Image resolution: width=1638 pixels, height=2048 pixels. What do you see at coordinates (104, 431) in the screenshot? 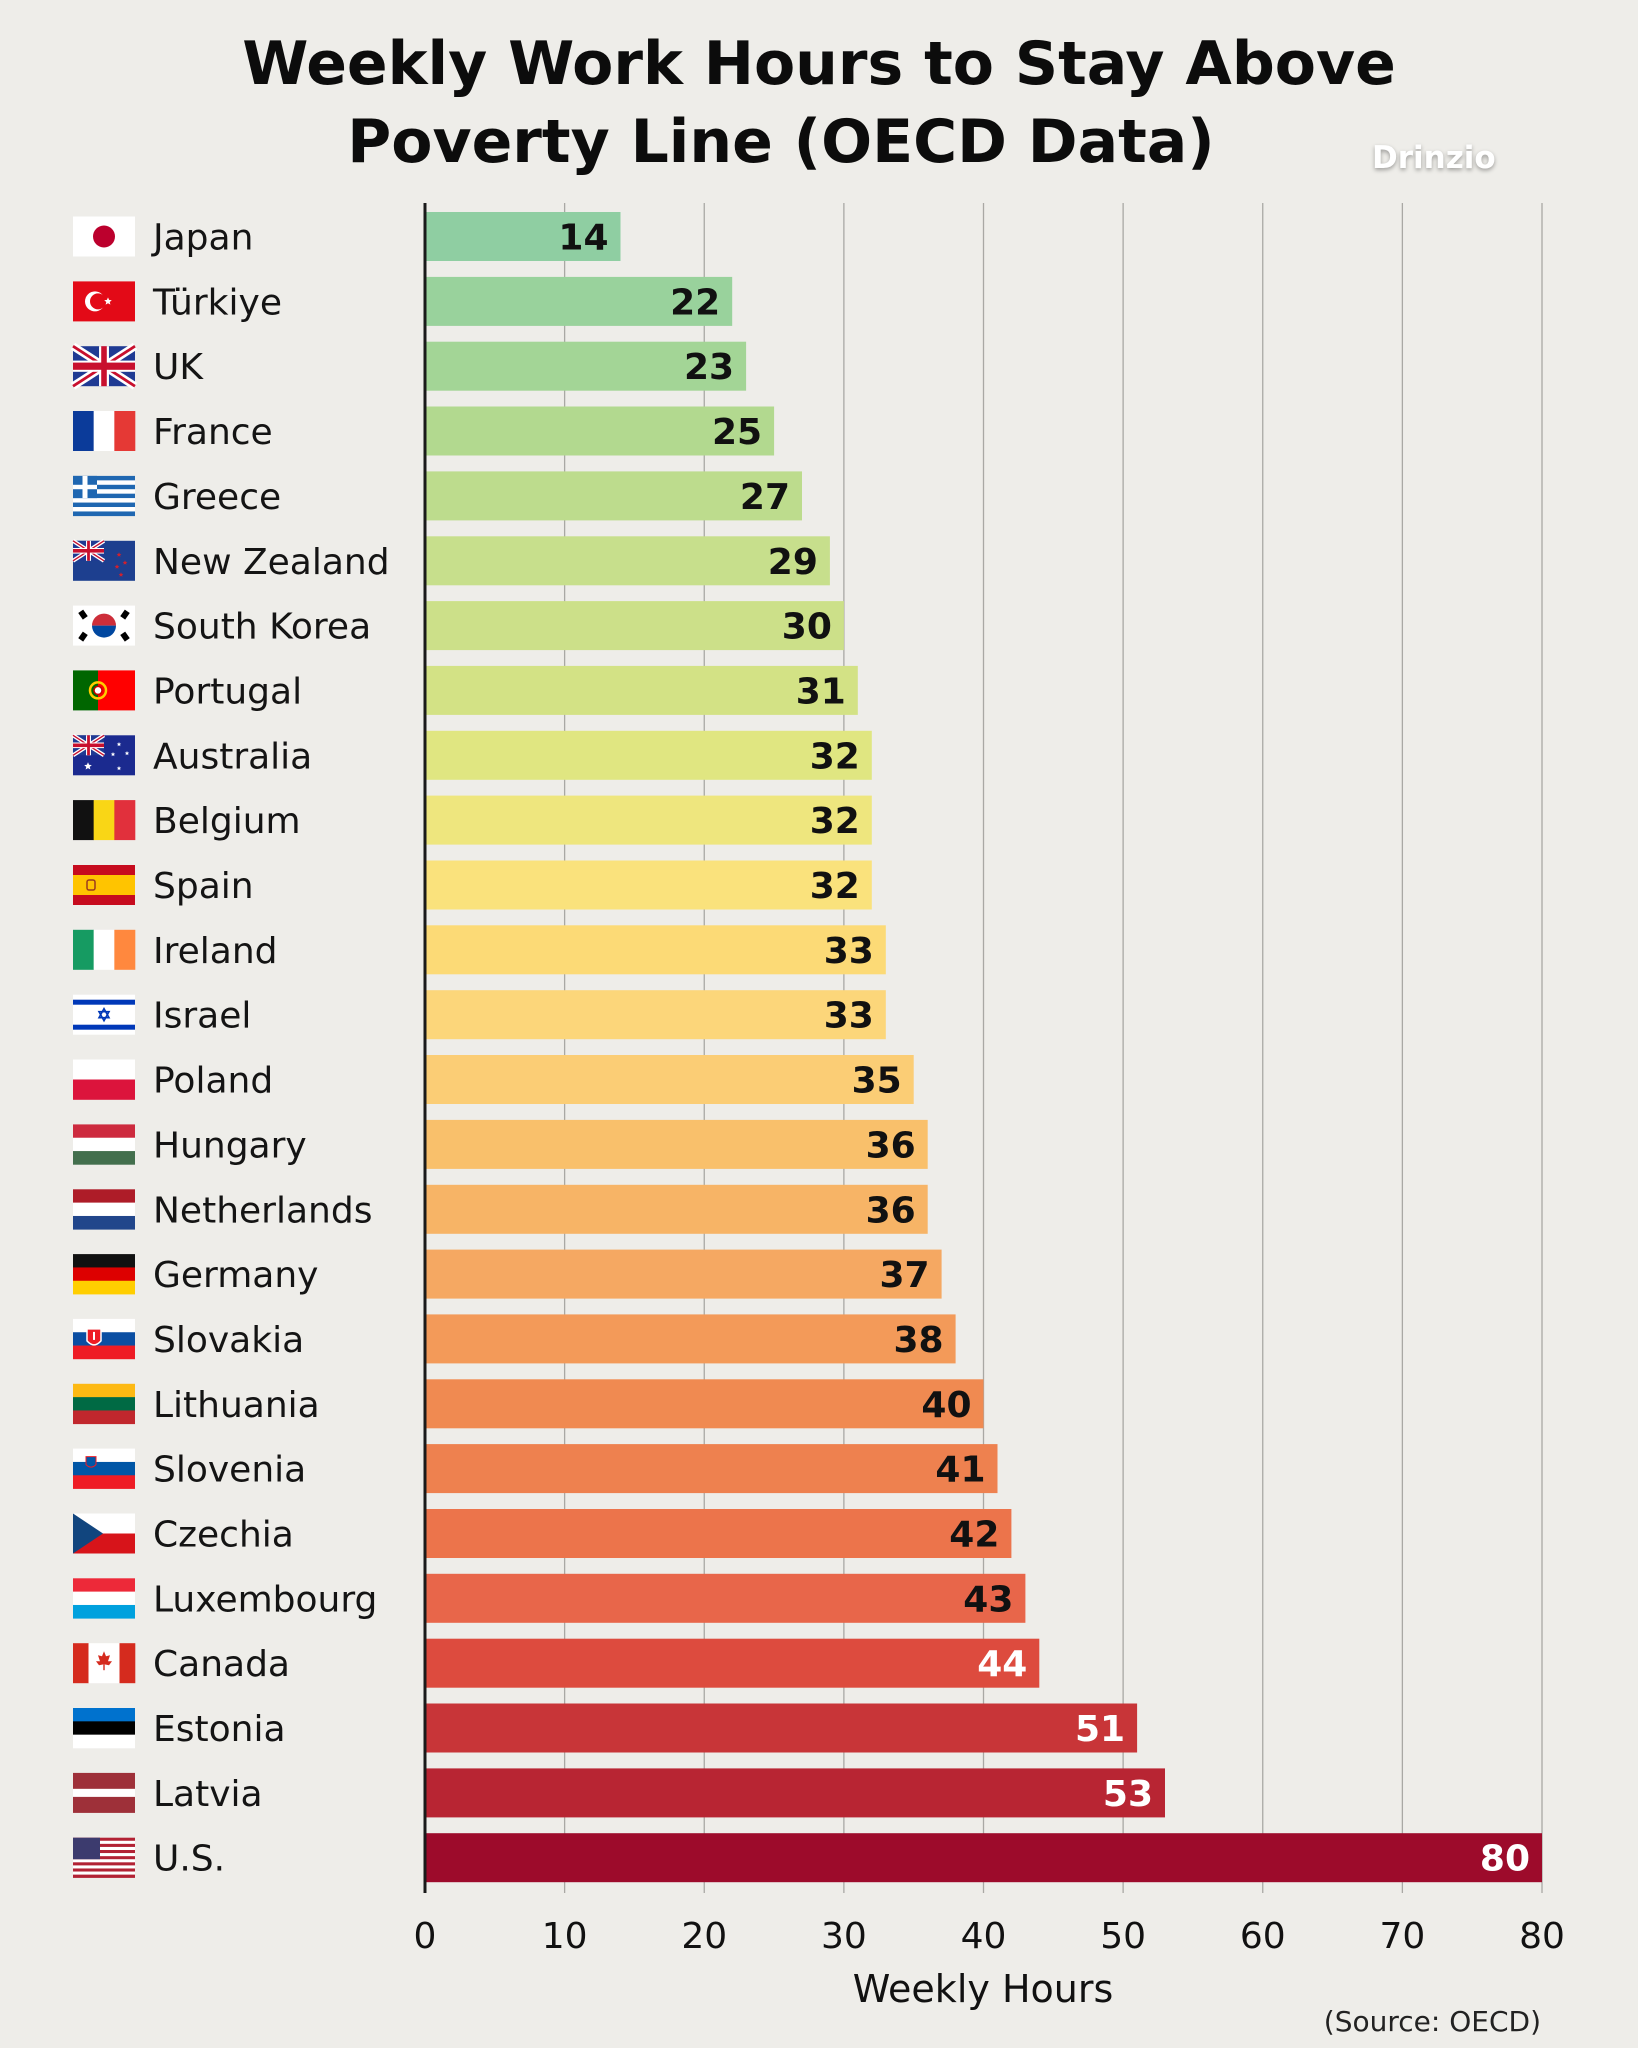
I see `france-flag-icon` at bounding box center [104, 431].